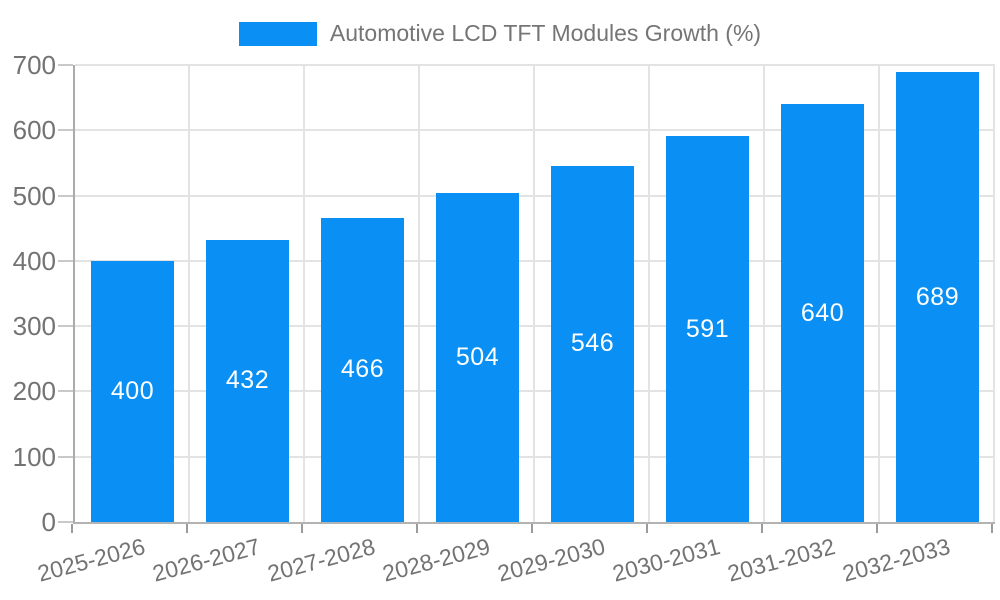 The width and height of the screenshot is (1000, 600). What do you see at coordinates (34, 130) in the screenshot?
I see `y-axis-tick-label: 600` at bounding box center [34, 130].